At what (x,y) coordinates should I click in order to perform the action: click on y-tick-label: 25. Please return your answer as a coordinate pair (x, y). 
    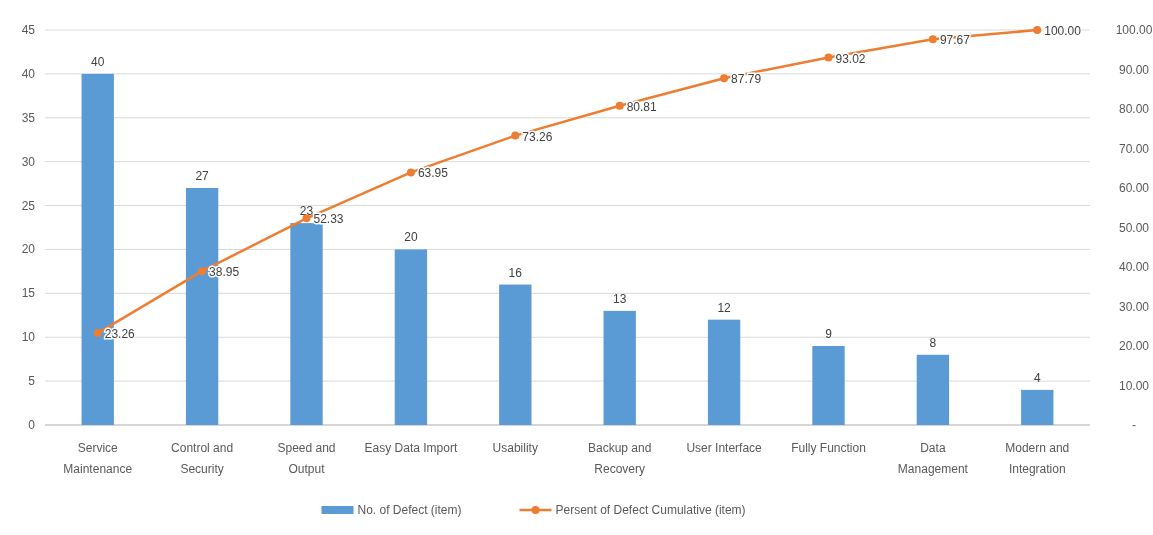
    Looking at the image, I should click on (28, 205).